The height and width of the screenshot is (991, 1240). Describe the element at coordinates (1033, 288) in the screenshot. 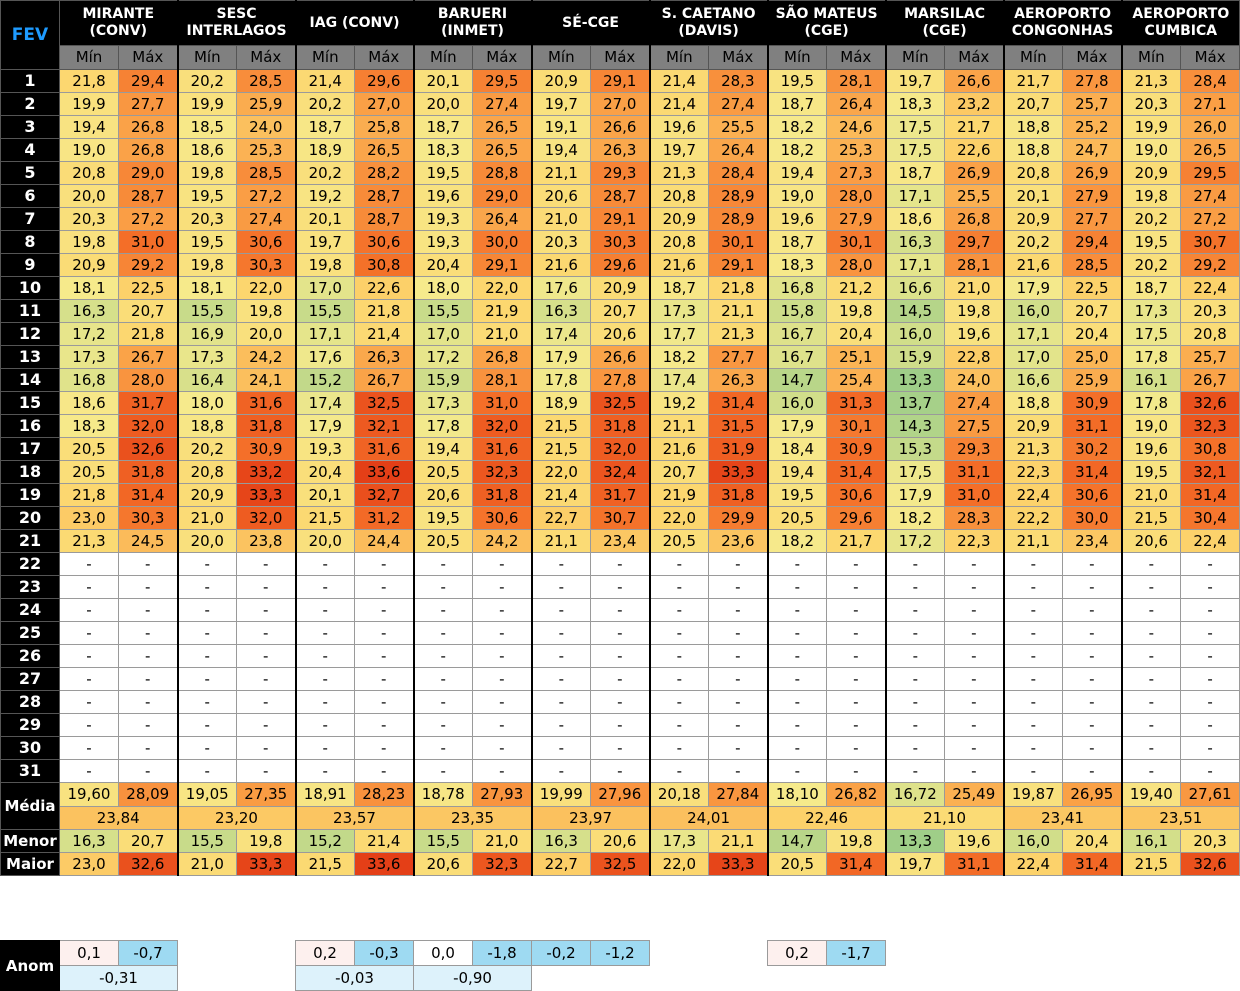

I see `min-cell: 17,9` at that location.